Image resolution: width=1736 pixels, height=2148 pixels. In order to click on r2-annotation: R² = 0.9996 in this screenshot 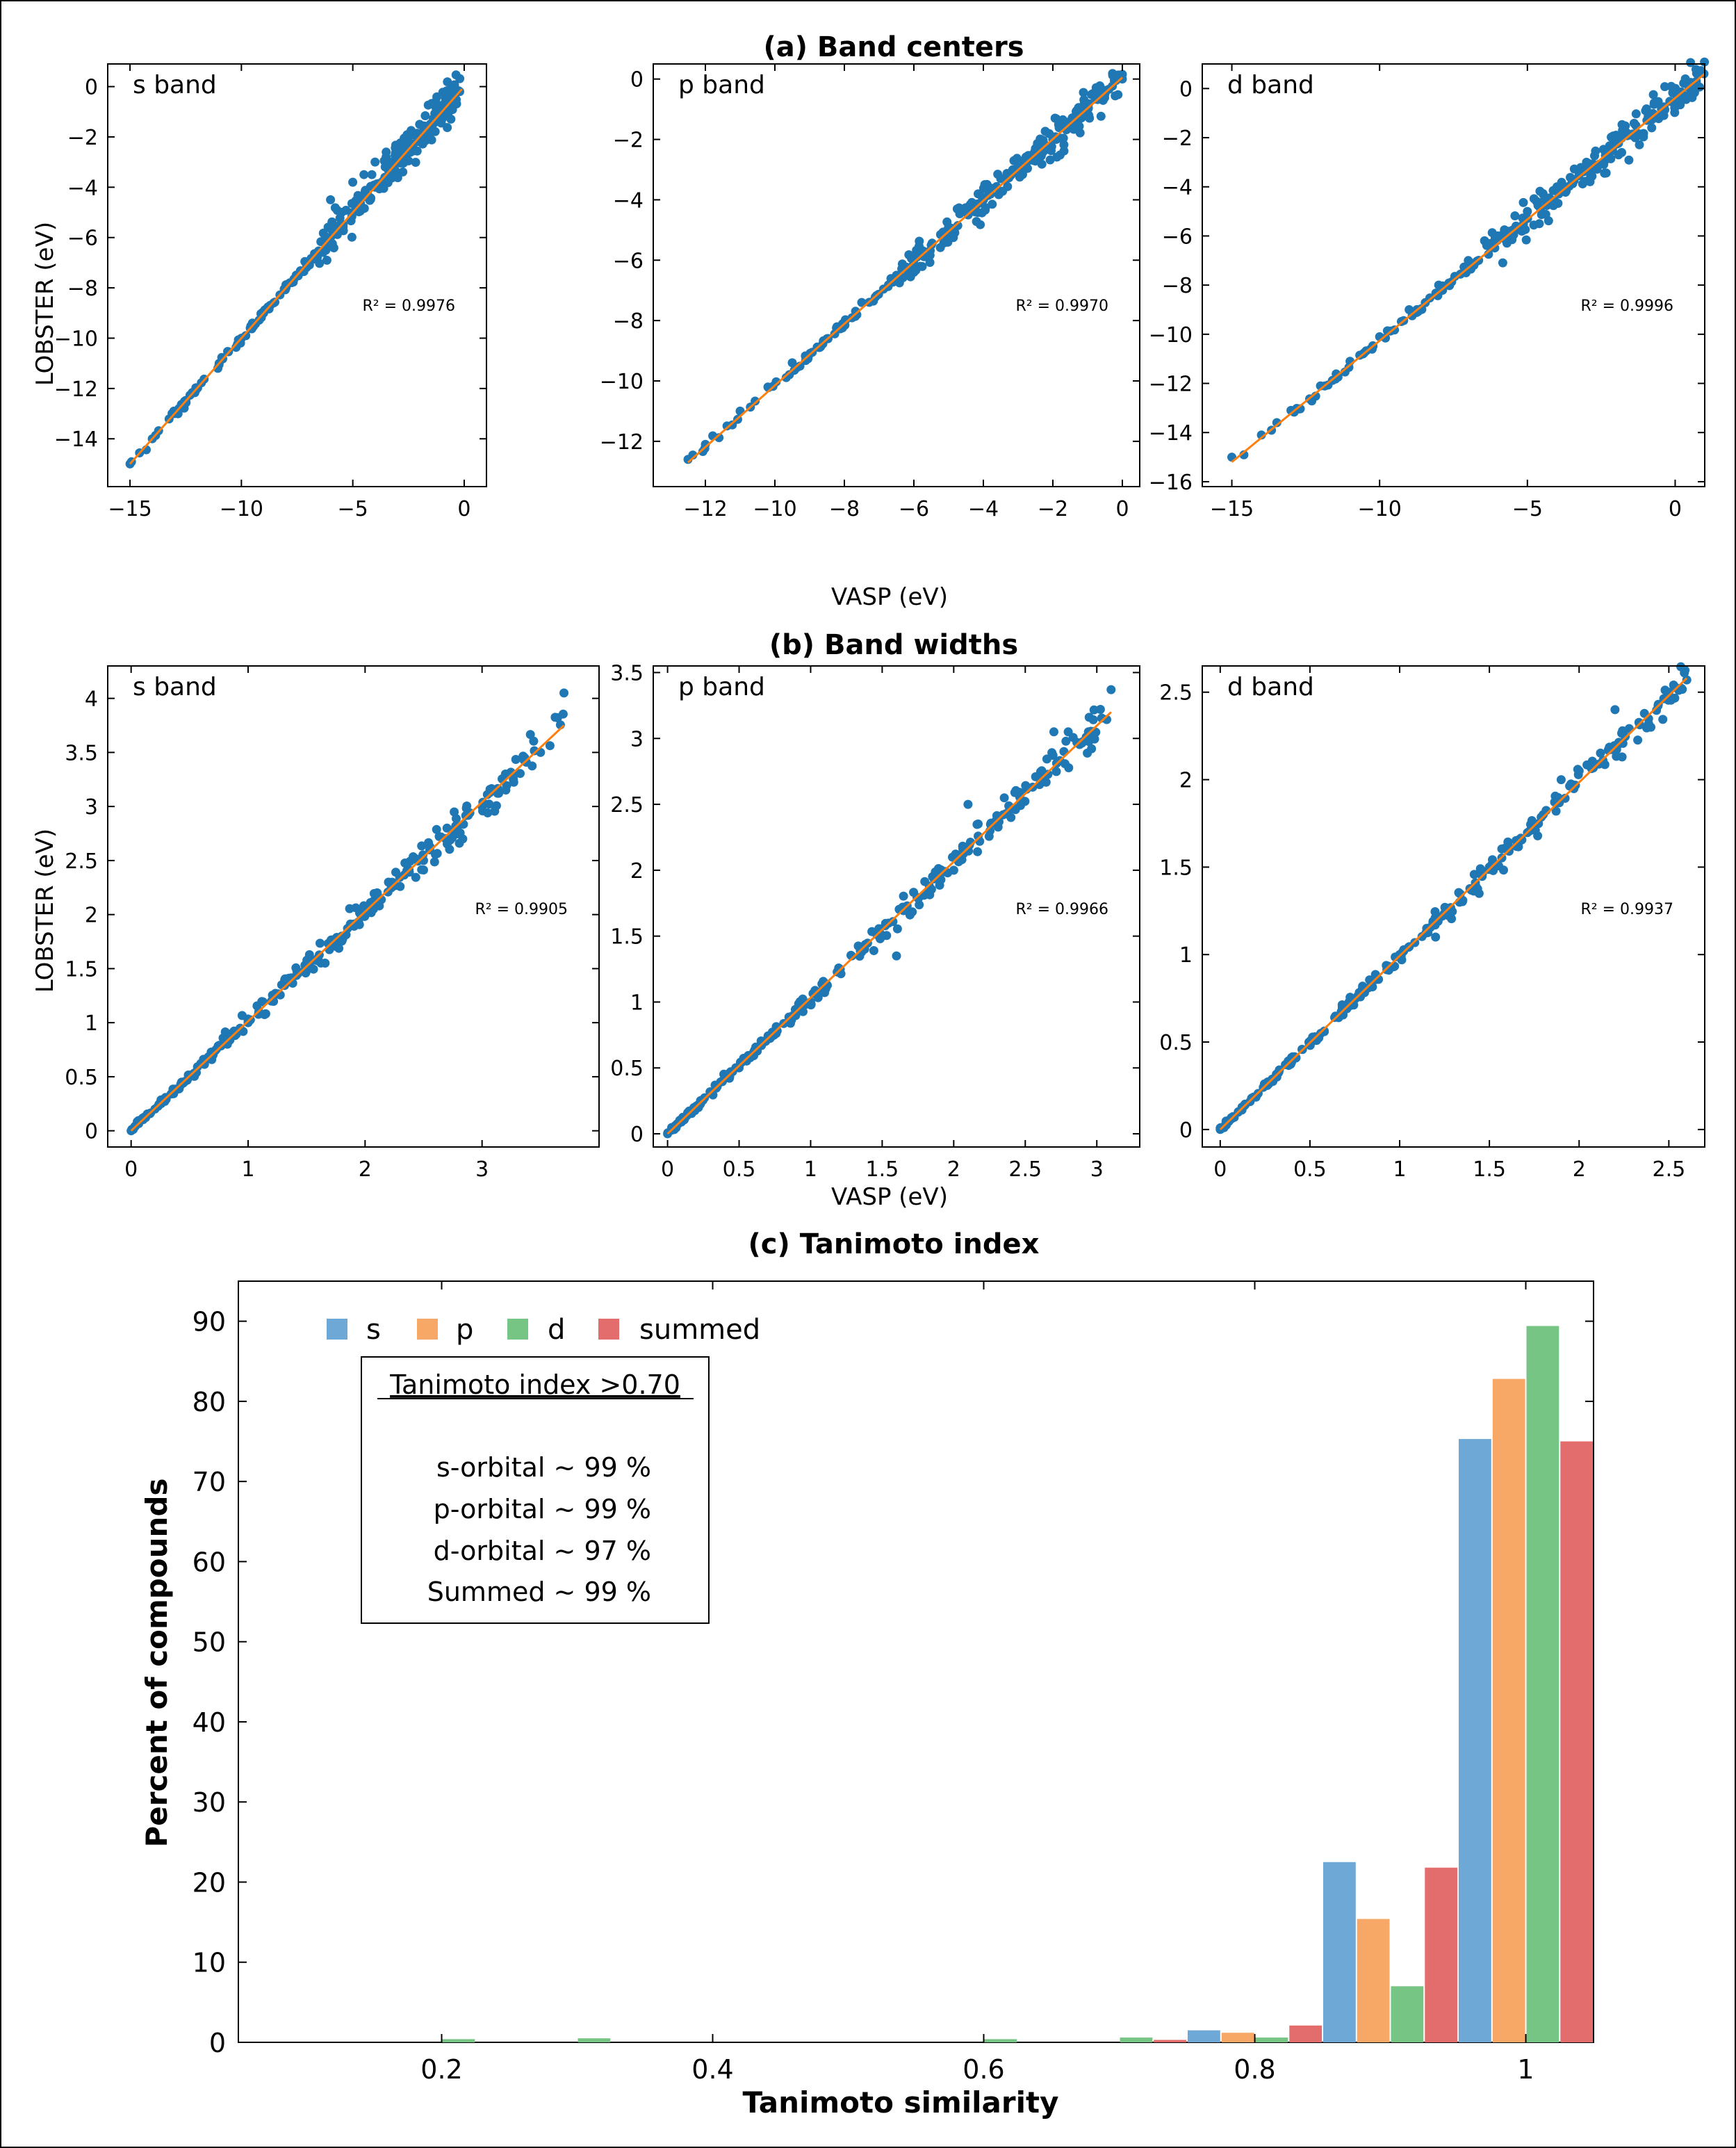, I will do `click(1626, 306)`.